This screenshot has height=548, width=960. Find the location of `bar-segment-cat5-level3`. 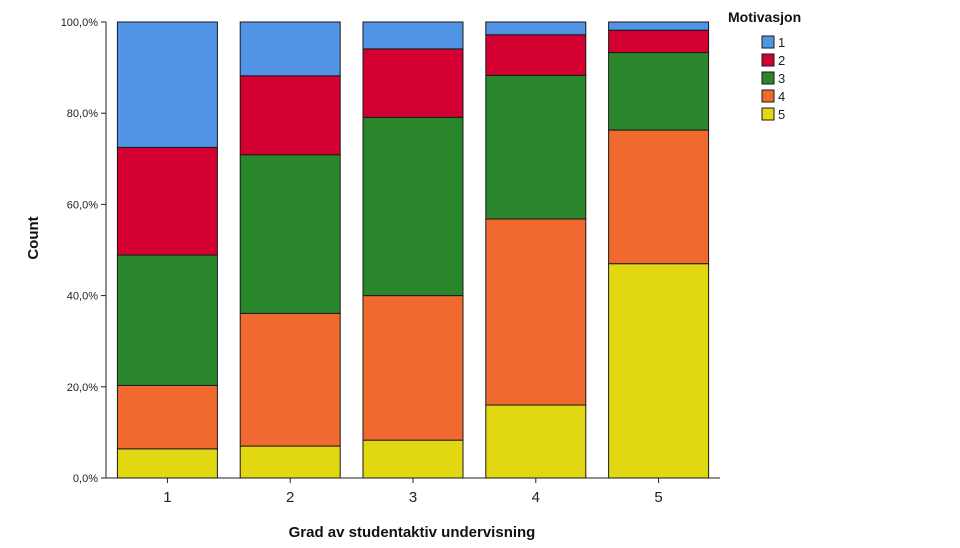

bar-segment-cat5-level3 is located at coordinates (659, 91).